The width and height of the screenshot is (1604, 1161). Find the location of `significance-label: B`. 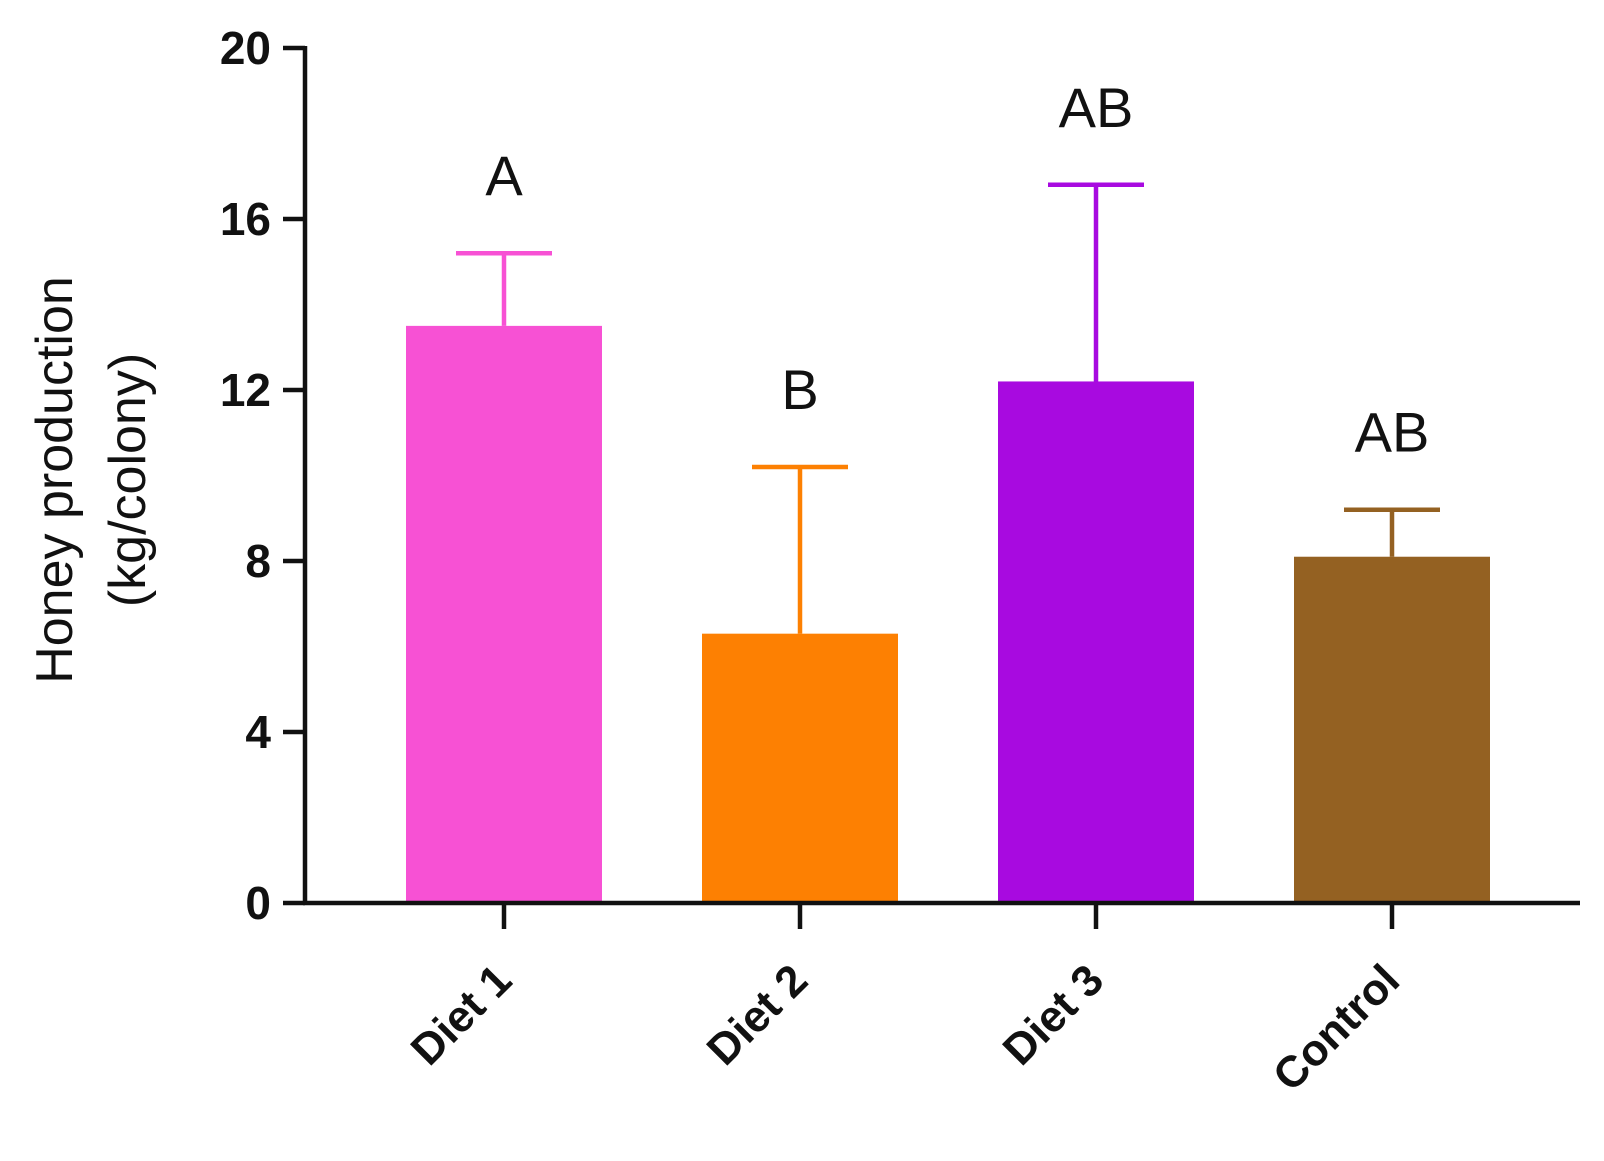

significance-label: B is located at coordinates (799, 389).